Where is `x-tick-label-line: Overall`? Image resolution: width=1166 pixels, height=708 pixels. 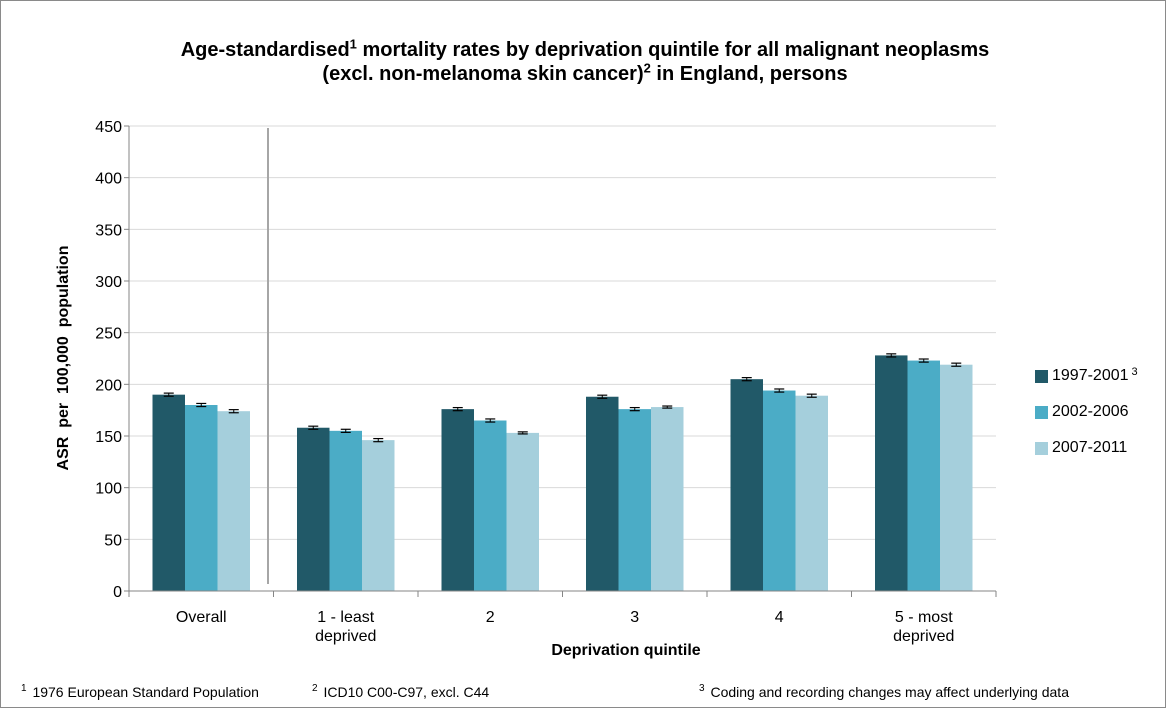 x-tick-label-line: Overall is located at coordinates (201, 617).